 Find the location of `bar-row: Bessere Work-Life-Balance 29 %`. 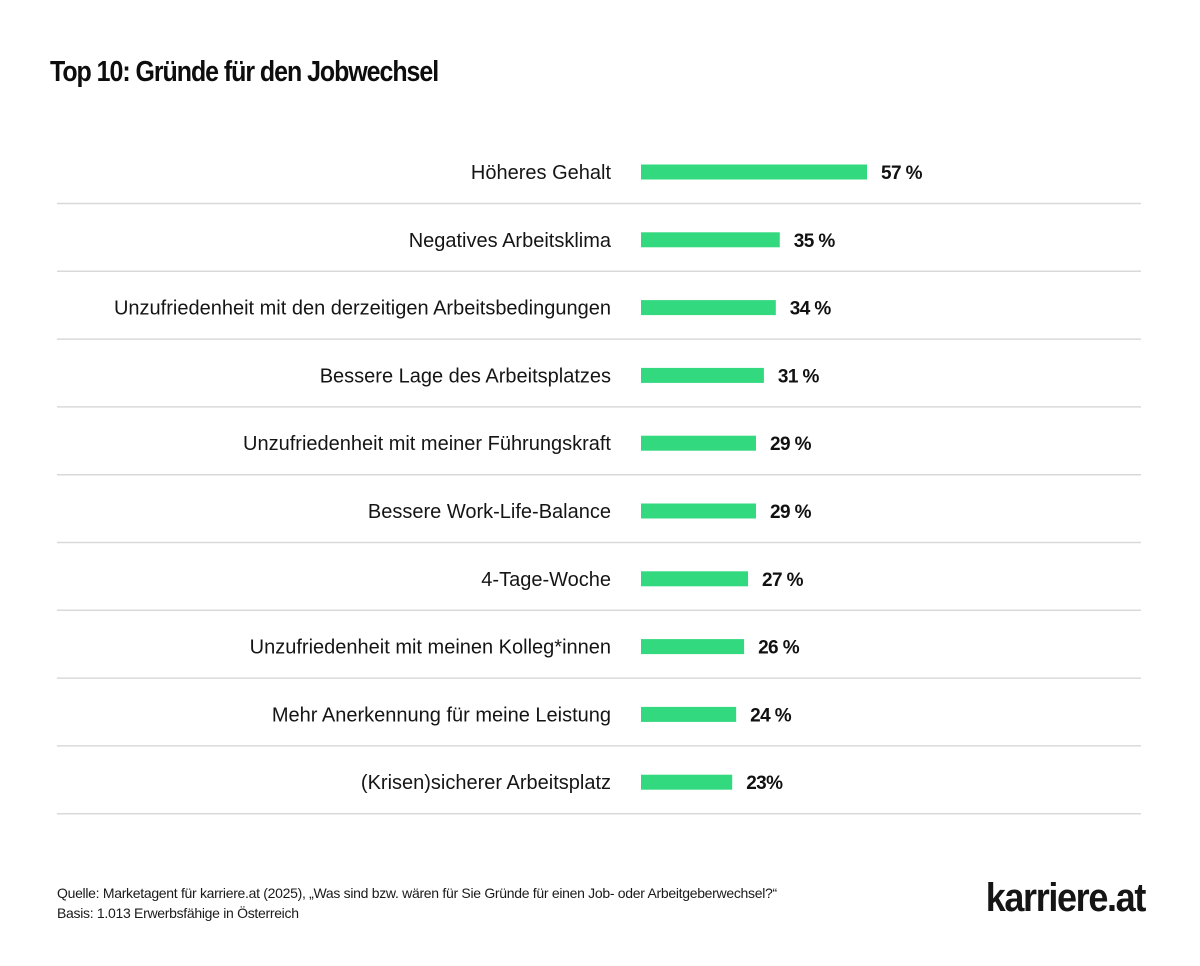

bar-row: Bessere Work-Life-Balance 29 % is located at coordinates (599, 522).